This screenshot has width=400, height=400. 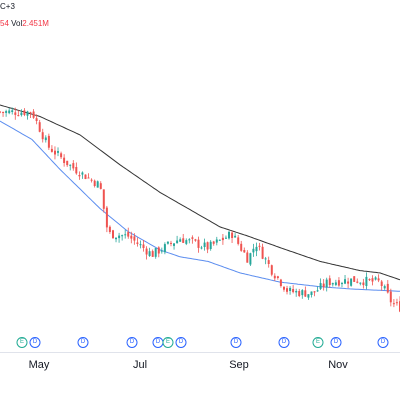 I want to click on legend-vol-label: Vol, so click(x=17, y=23).